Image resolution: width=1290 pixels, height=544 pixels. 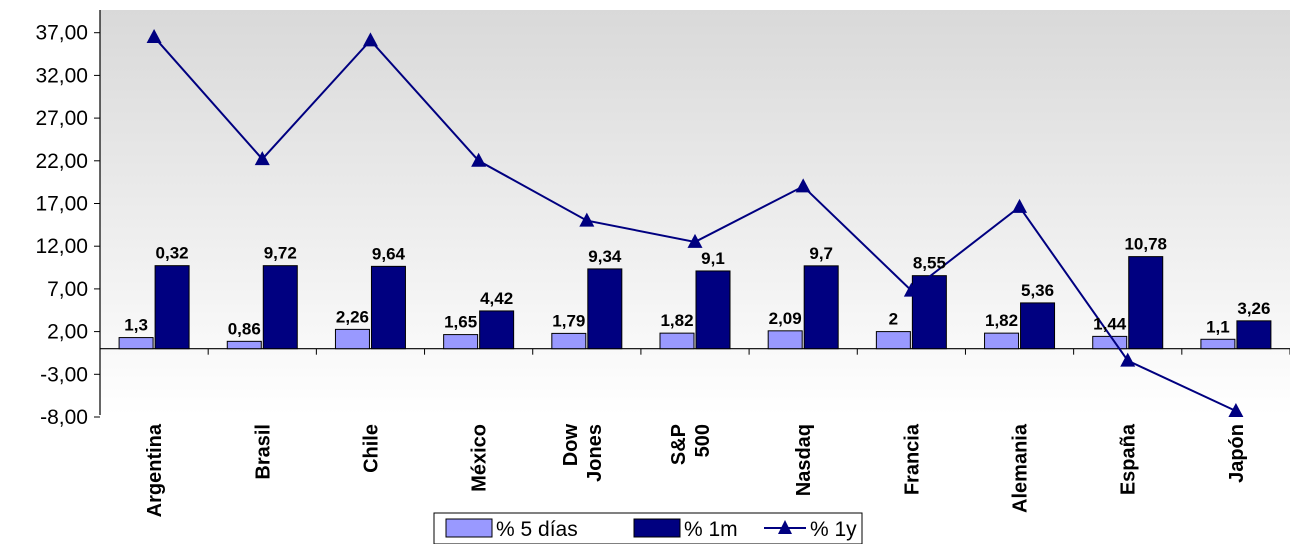 I want to click on y-tick-label: 7,00, so click(x=67, y=289).